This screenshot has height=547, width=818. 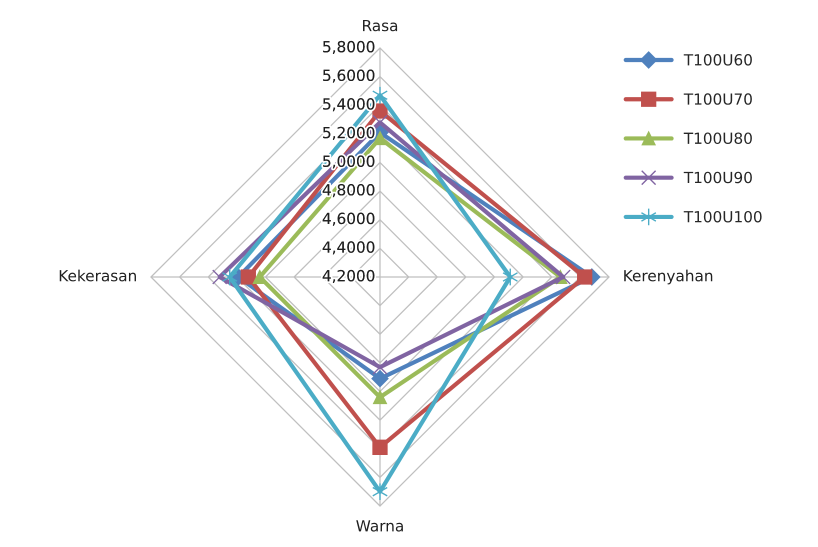 What do you see at coordinates (668, 277) in the screenshot?
I see `spoke-label: Kerenyahan` at bounding box center [668, 277].